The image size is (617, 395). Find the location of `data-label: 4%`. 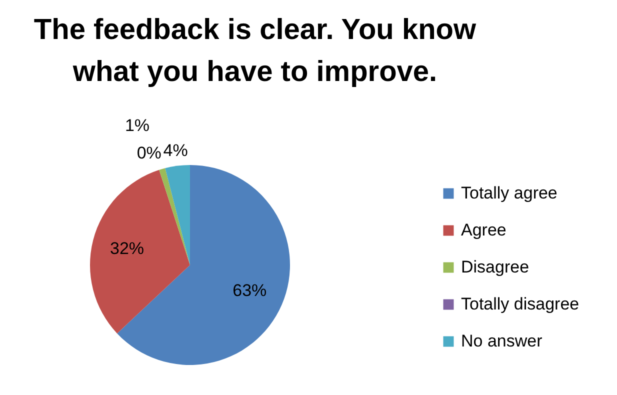

data-label: 4% is located at coordinates (175, 150).